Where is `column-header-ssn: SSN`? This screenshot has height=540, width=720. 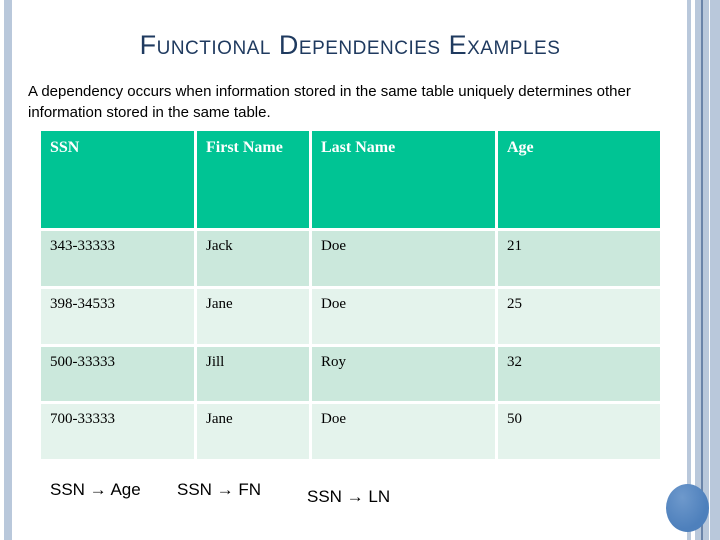 column-header-ssn: SSN is located at coordinates (117, 179).